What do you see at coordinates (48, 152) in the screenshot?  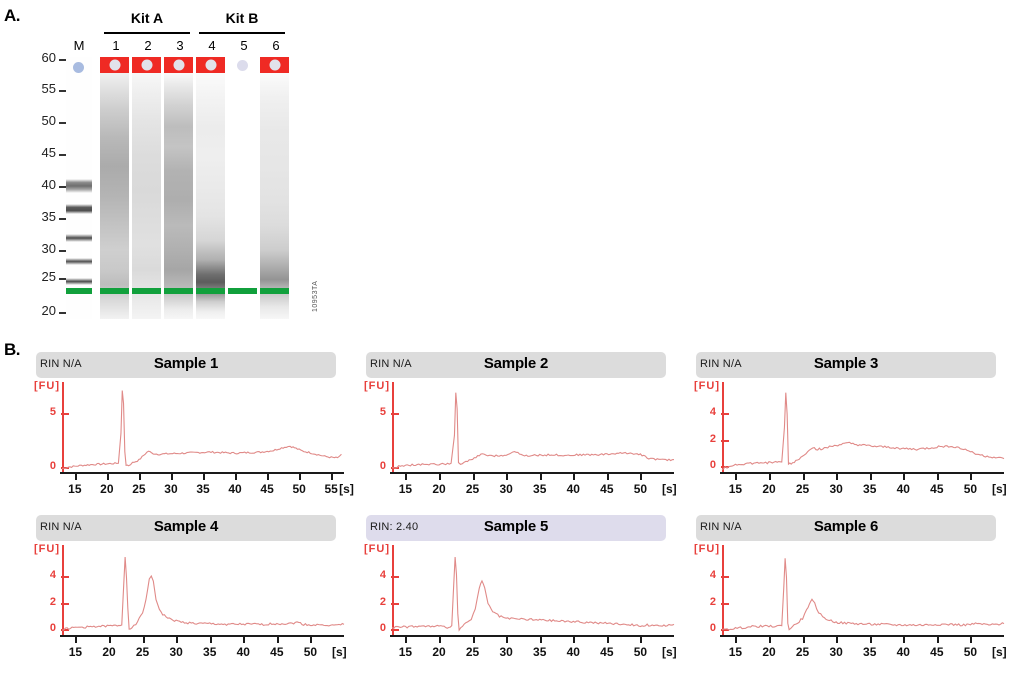 I see `ladder-tick-45: 45` at bounding box center [48, 152].